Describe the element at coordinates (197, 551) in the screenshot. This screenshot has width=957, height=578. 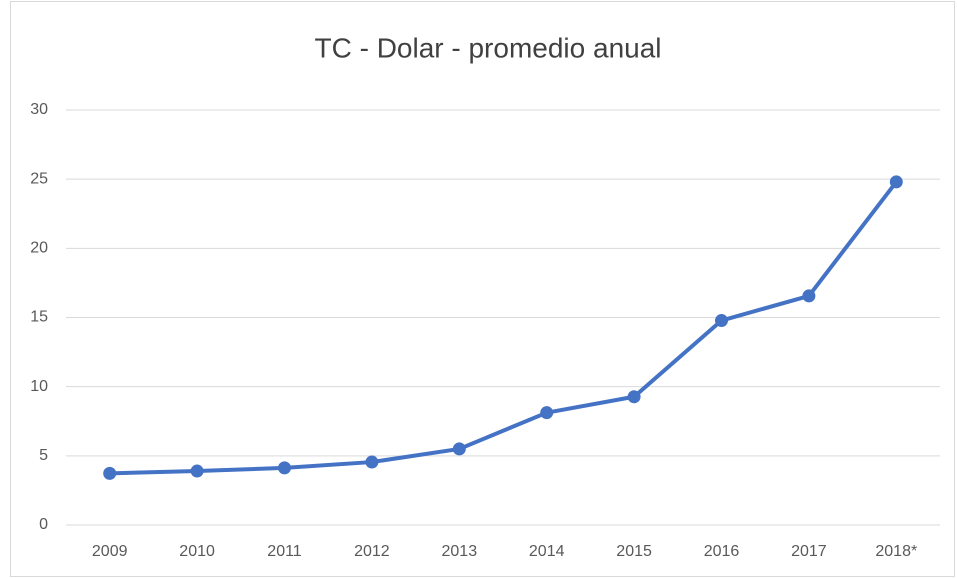
I see `x-tick-label: 2010` at that location.